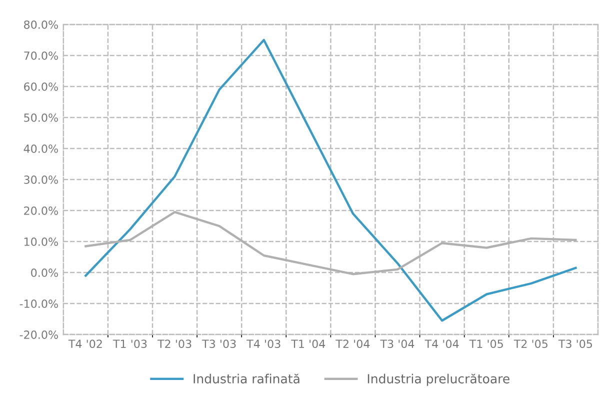  I want to click on x-tick-label: T4 '02, so click(85, 344).